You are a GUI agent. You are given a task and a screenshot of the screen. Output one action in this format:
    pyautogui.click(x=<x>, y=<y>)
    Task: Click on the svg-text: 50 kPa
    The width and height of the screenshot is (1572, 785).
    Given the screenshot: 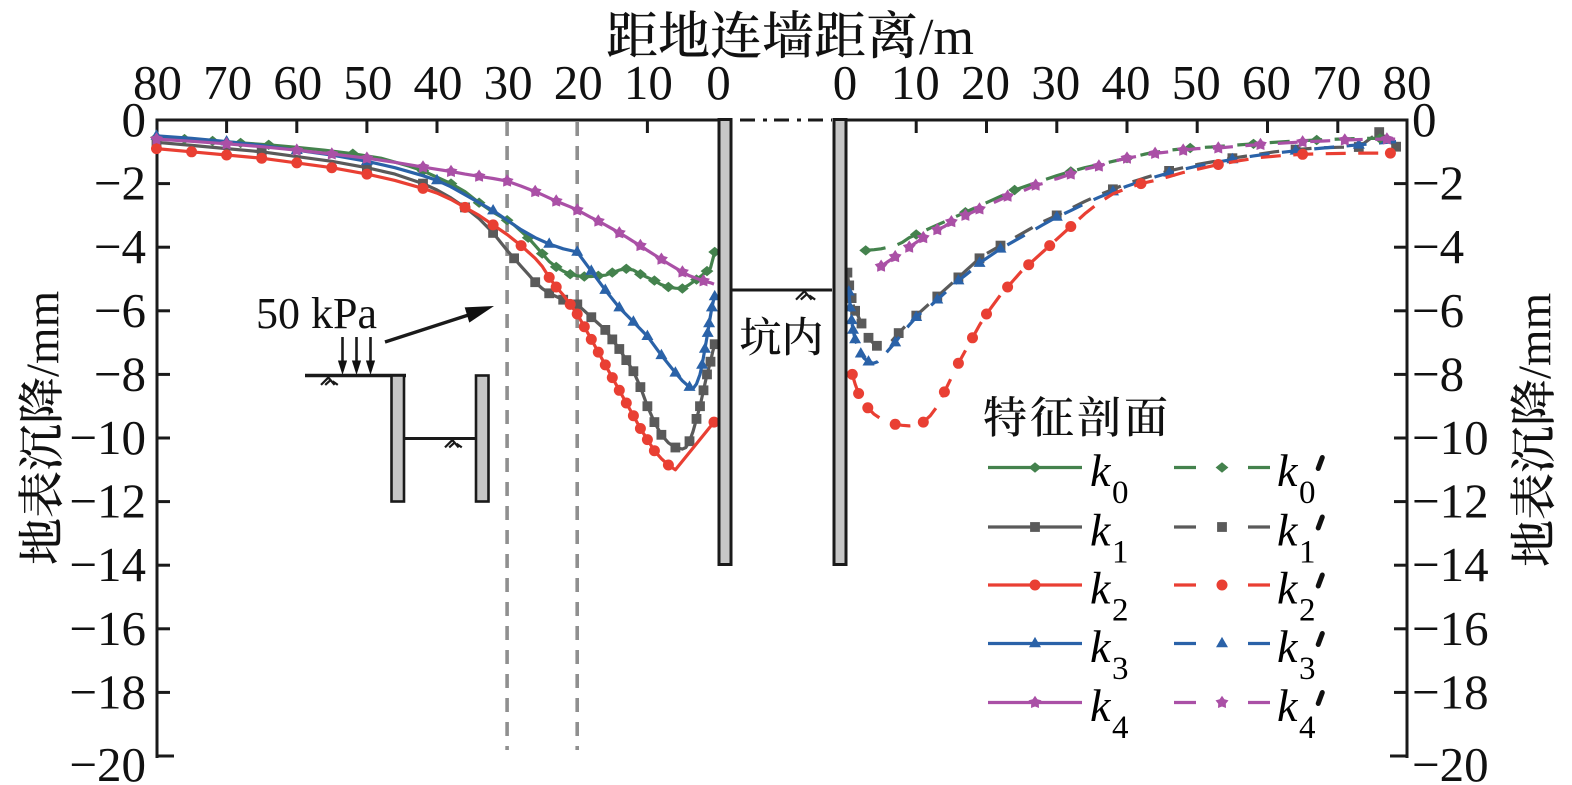 What is the action you would take?
    pyautogui.click(x=316, y=313)
    